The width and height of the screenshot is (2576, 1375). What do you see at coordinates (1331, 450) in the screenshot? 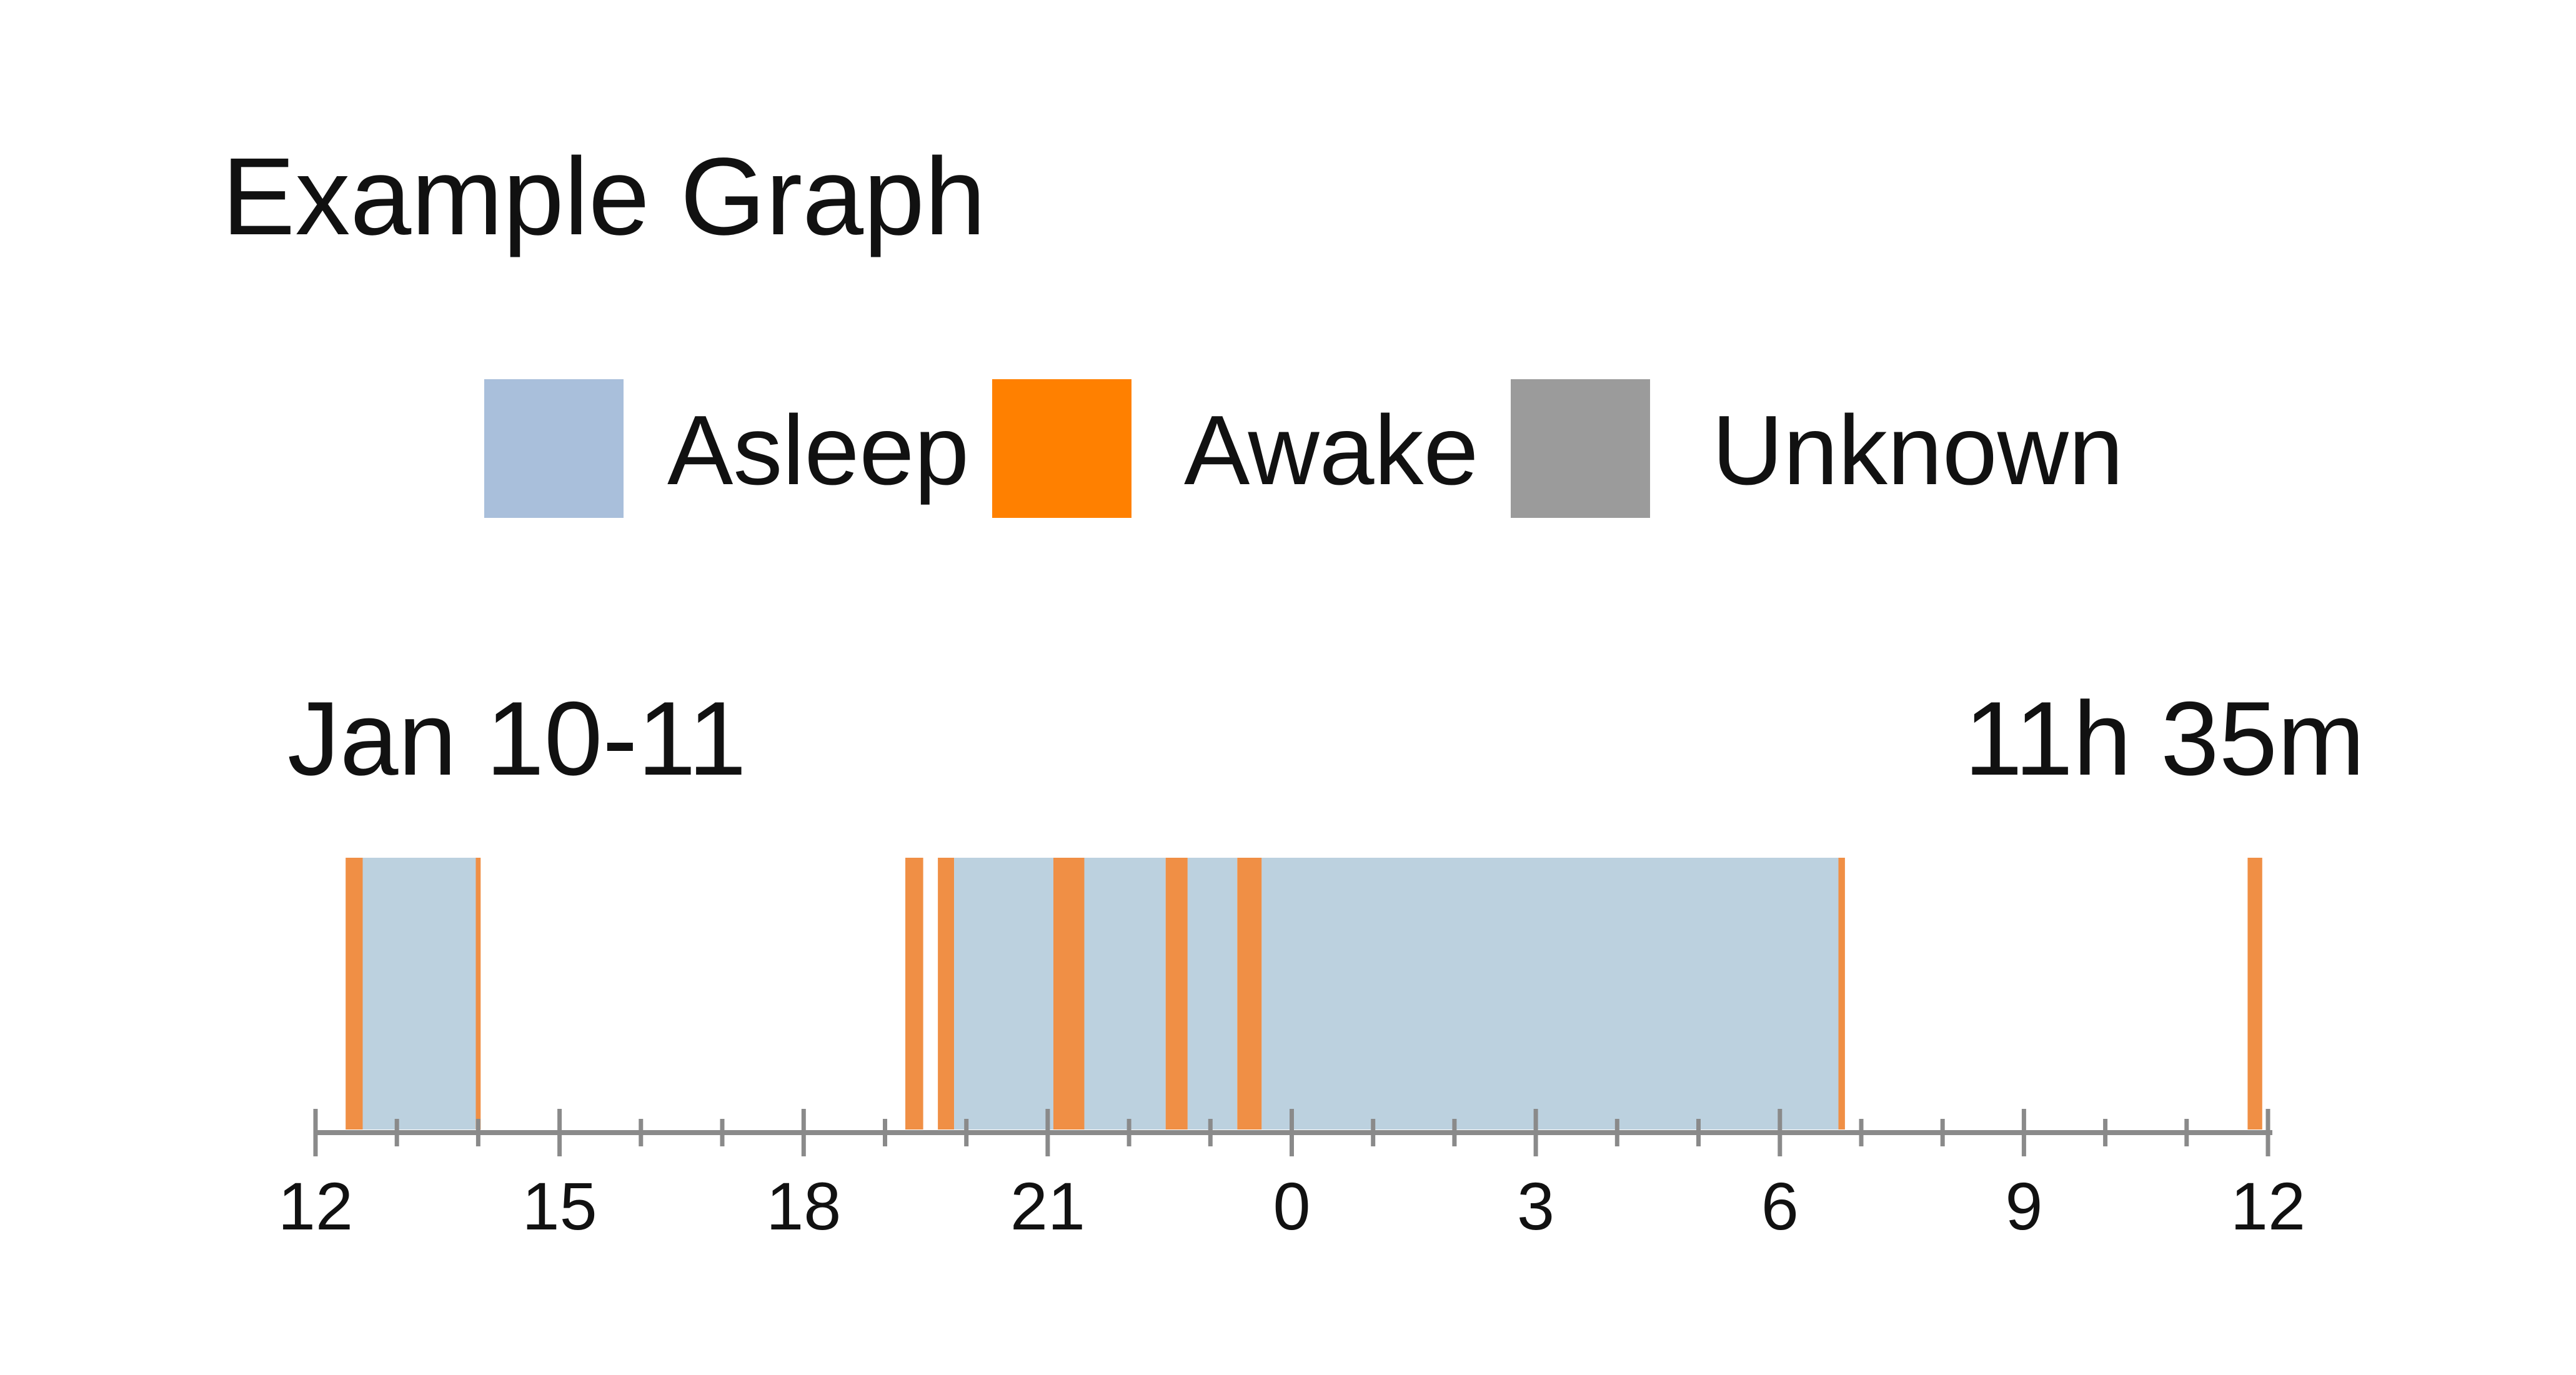
I see `legend-label-awake: Awake` at bounding box center [1331, 450].